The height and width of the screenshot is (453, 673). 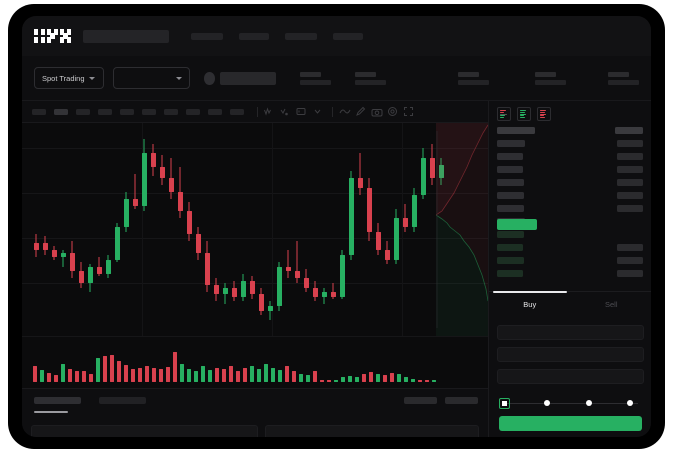 I want to click on orderbook-rows, so click(x=570, y=215).